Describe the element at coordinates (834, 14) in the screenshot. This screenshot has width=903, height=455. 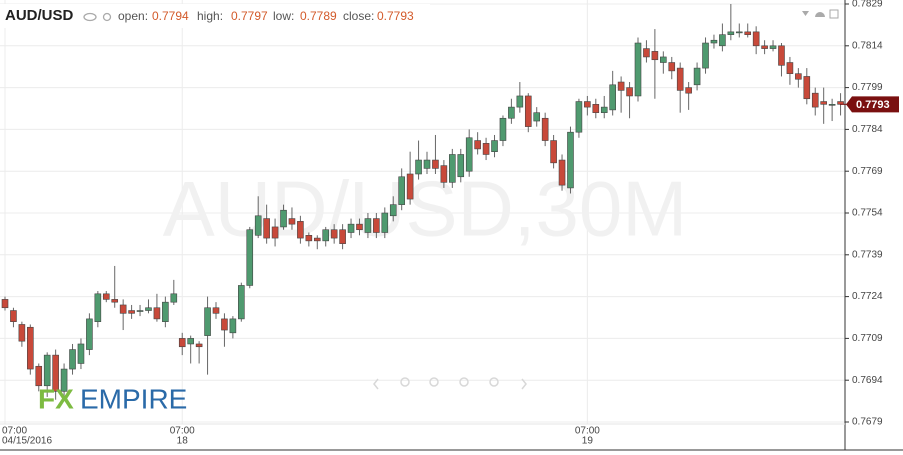
I see `maximize-button` at that location.